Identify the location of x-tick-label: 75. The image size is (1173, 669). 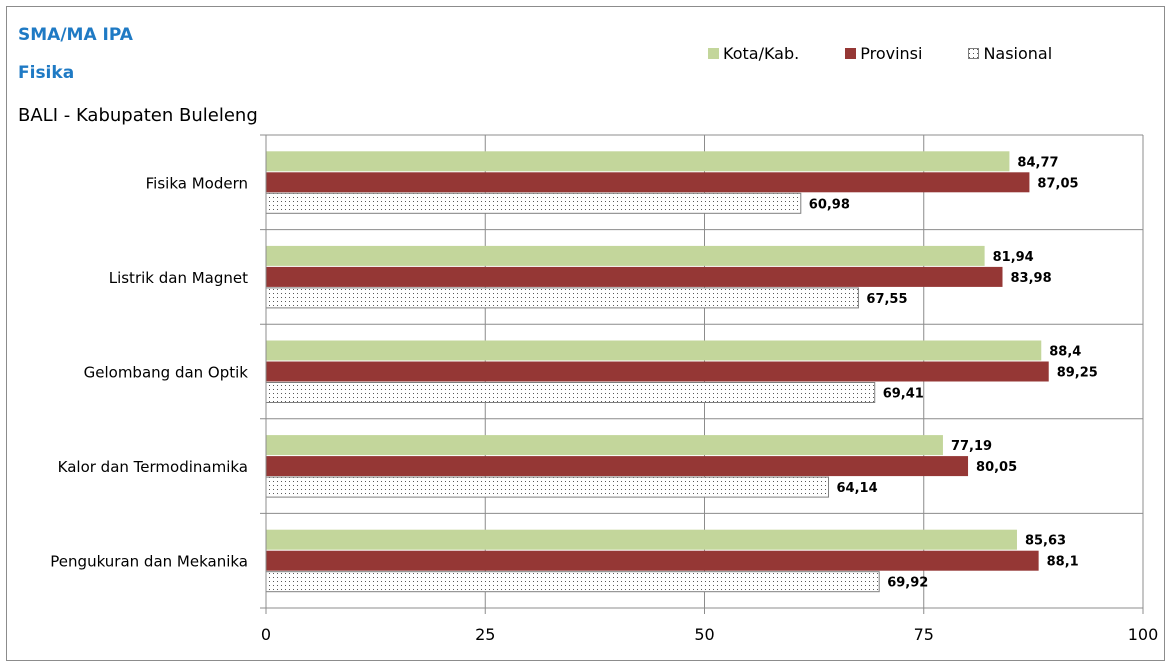
(924, 634).